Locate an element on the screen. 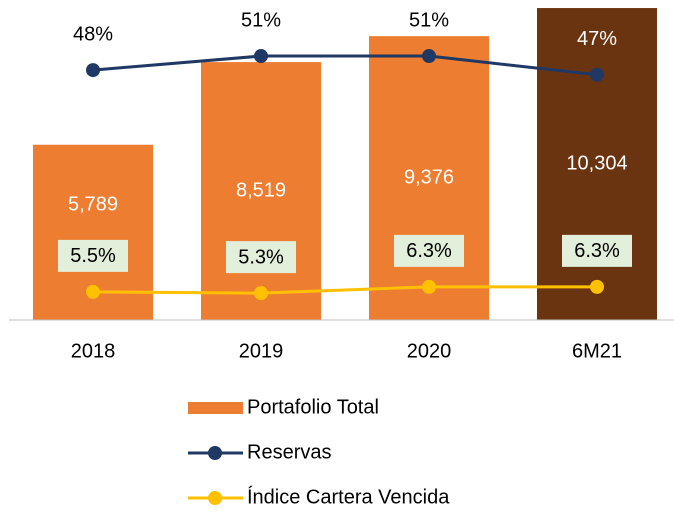 This screenshot has height=512, width=674. bar-value-label: 9,376 is located at coordinates (429, 177).